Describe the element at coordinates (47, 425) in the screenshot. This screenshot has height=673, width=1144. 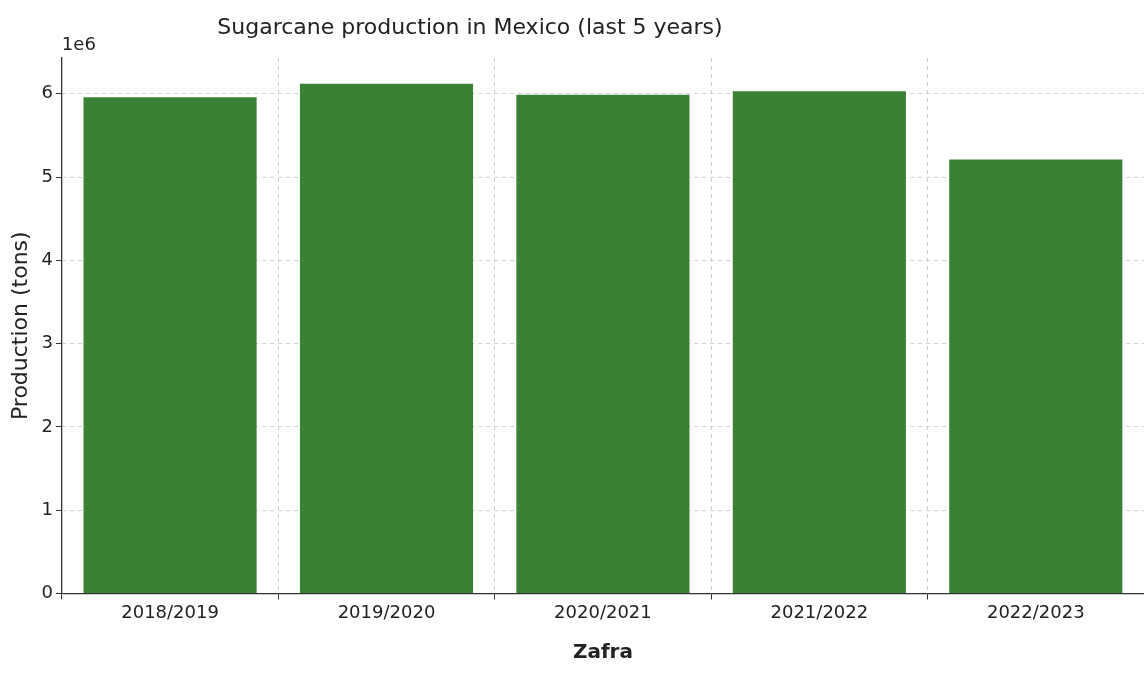
I see `y-tick-label: 2` at that location.